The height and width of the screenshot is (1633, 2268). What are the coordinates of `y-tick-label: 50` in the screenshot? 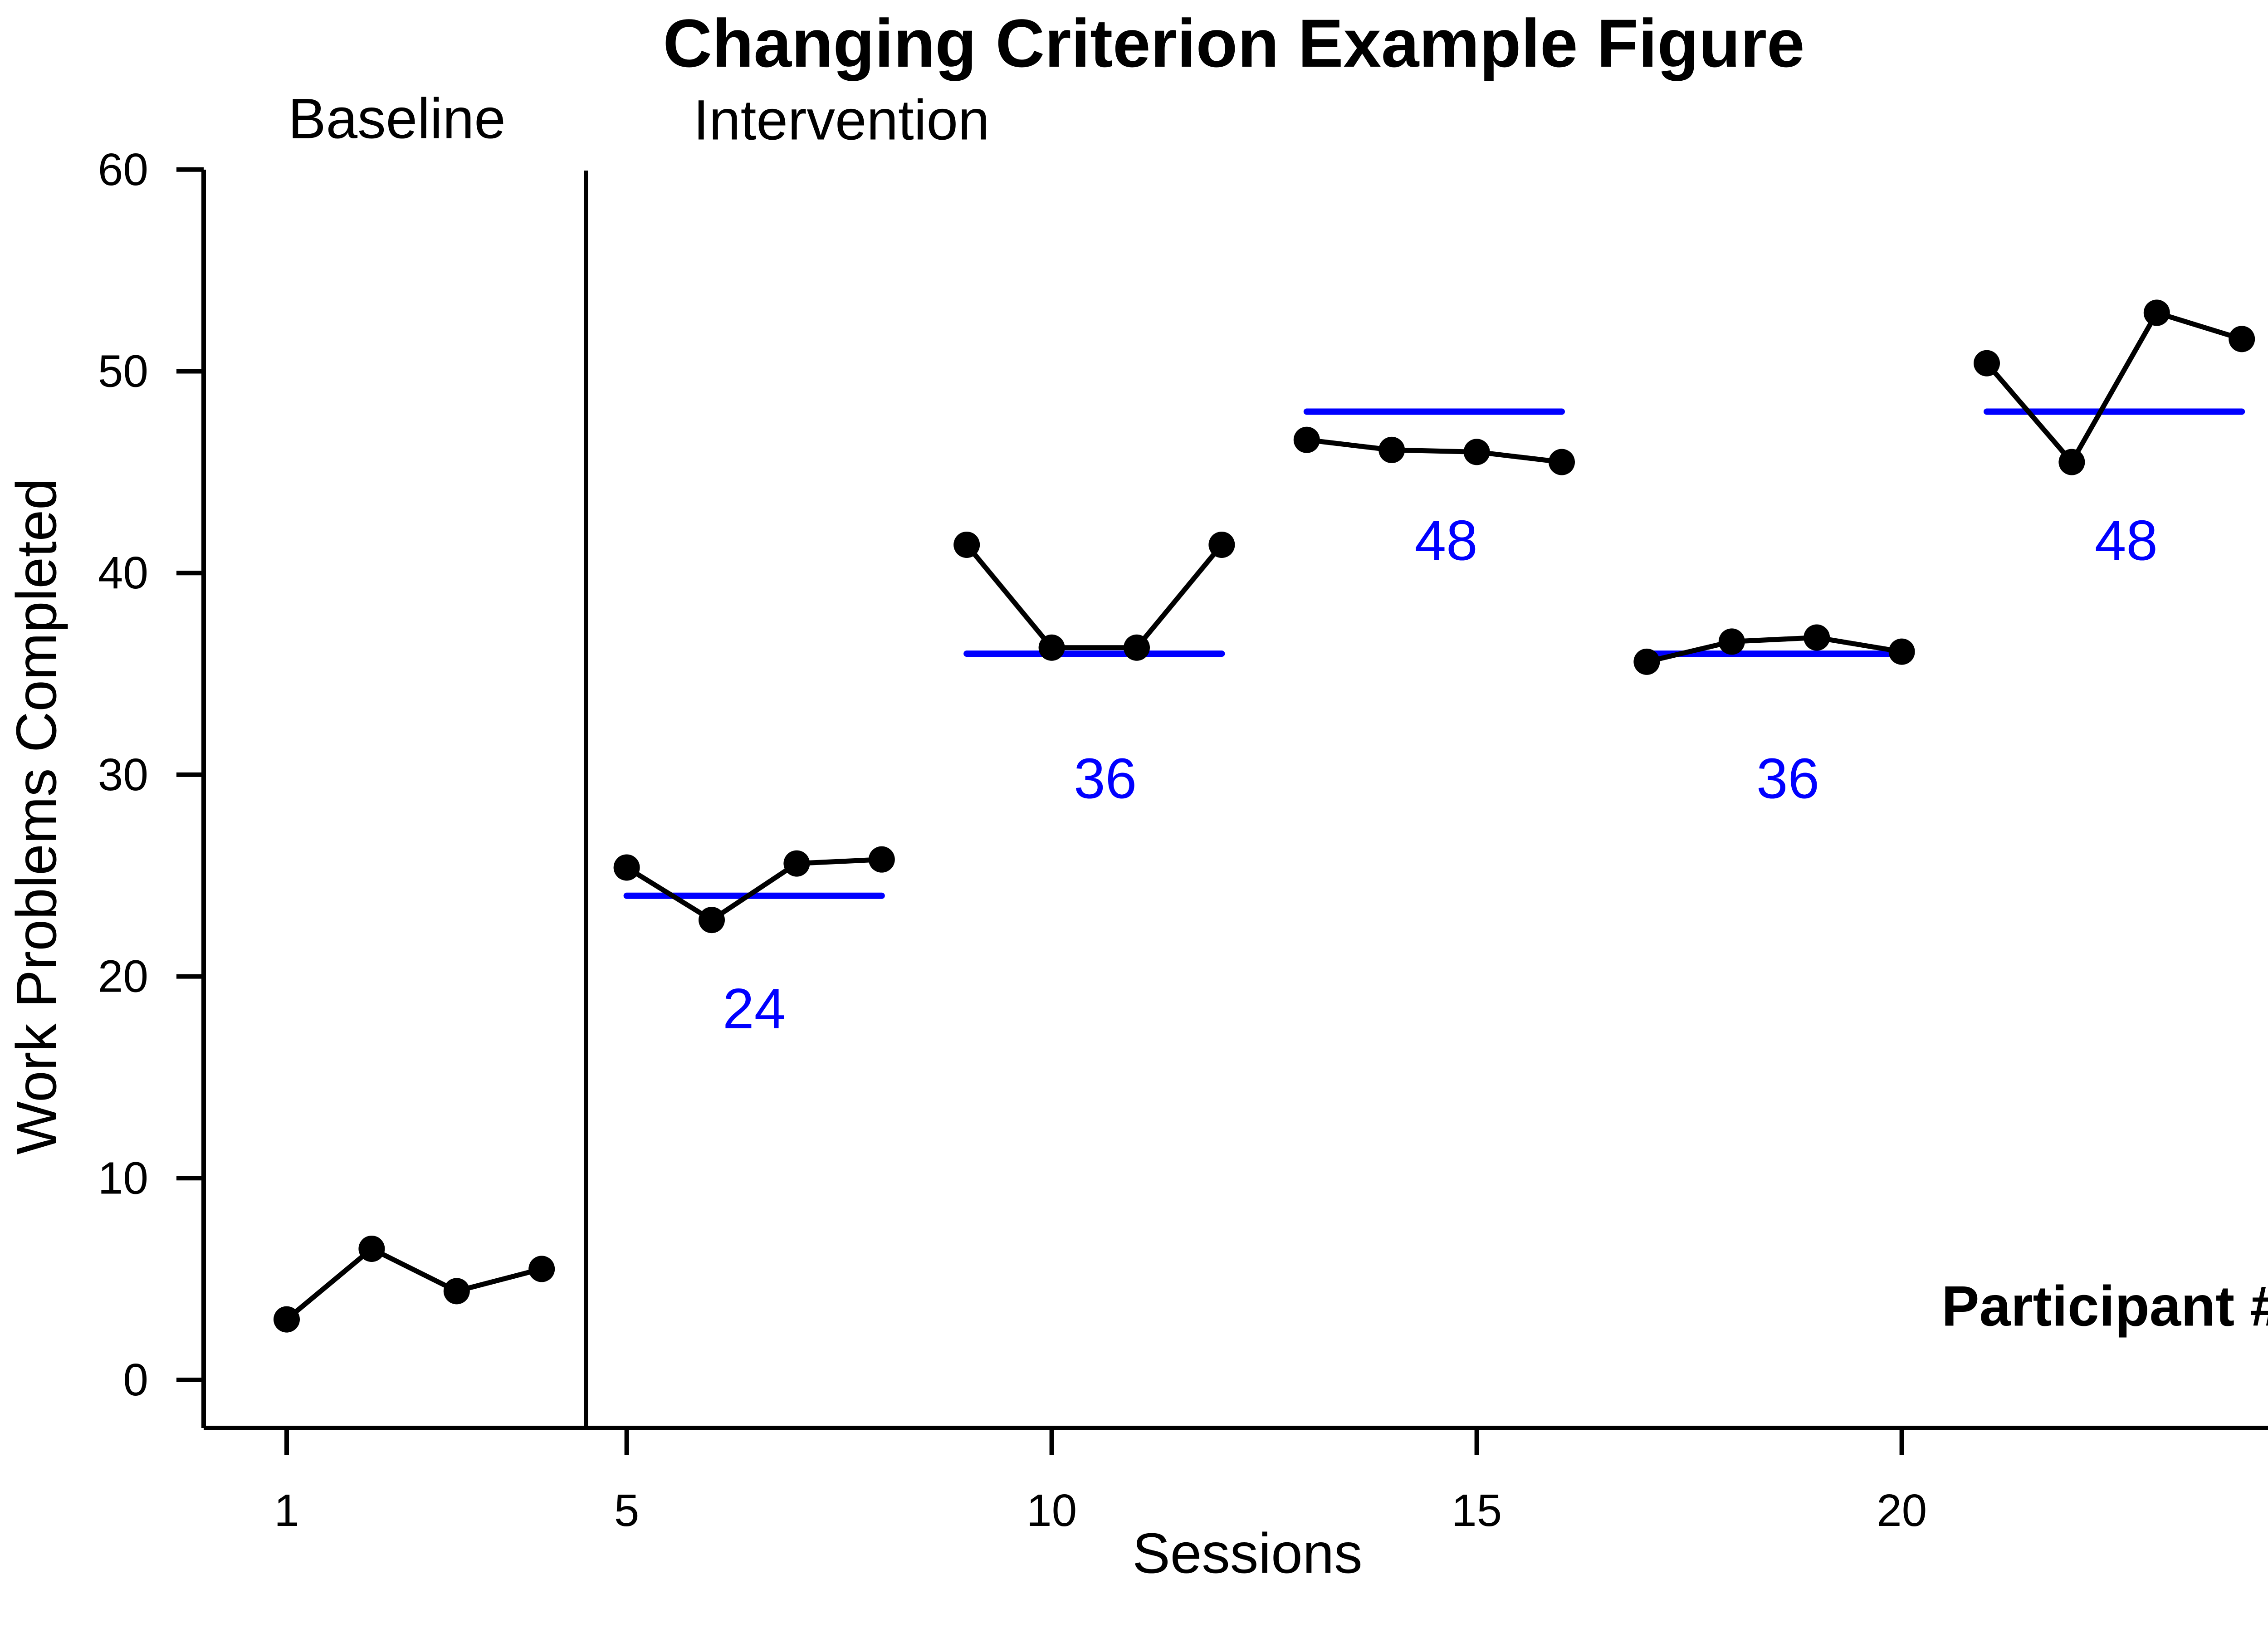 It's located at (123, 371).